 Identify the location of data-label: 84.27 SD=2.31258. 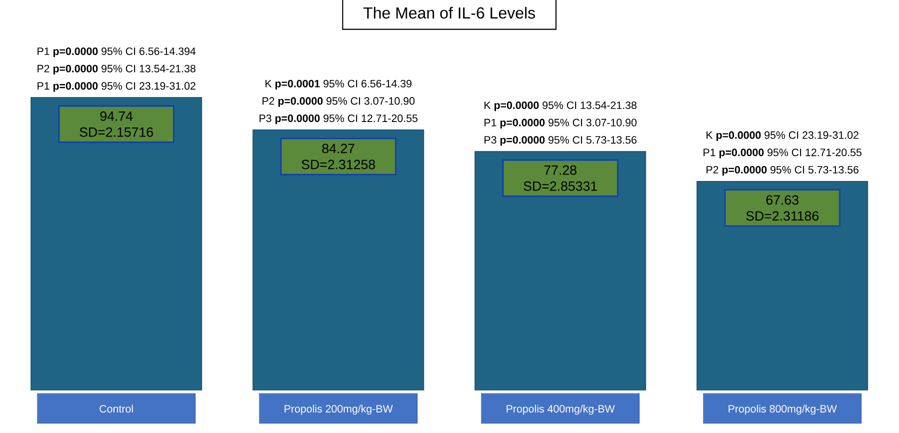
(338, 157).